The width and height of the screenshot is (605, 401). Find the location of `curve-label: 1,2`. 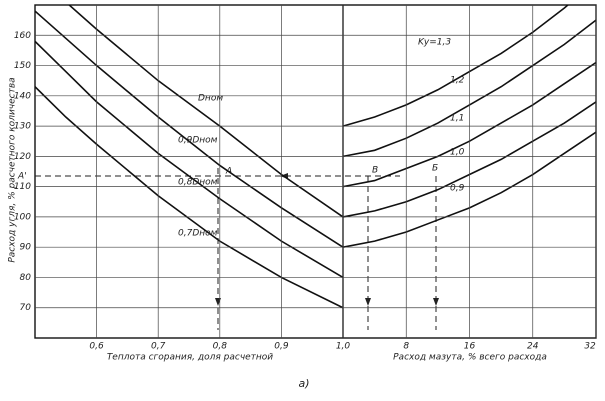

curve-label: 1,2 is located at coordinates (457, 81).